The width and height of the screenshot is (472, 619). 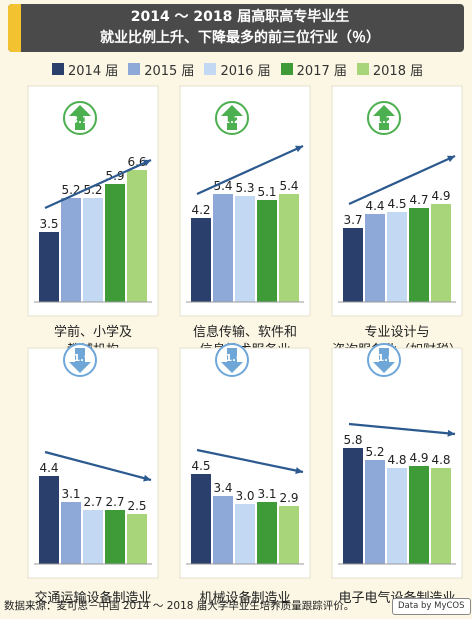 I want to click on data-label: 5.3, so click(x=244, y=188).